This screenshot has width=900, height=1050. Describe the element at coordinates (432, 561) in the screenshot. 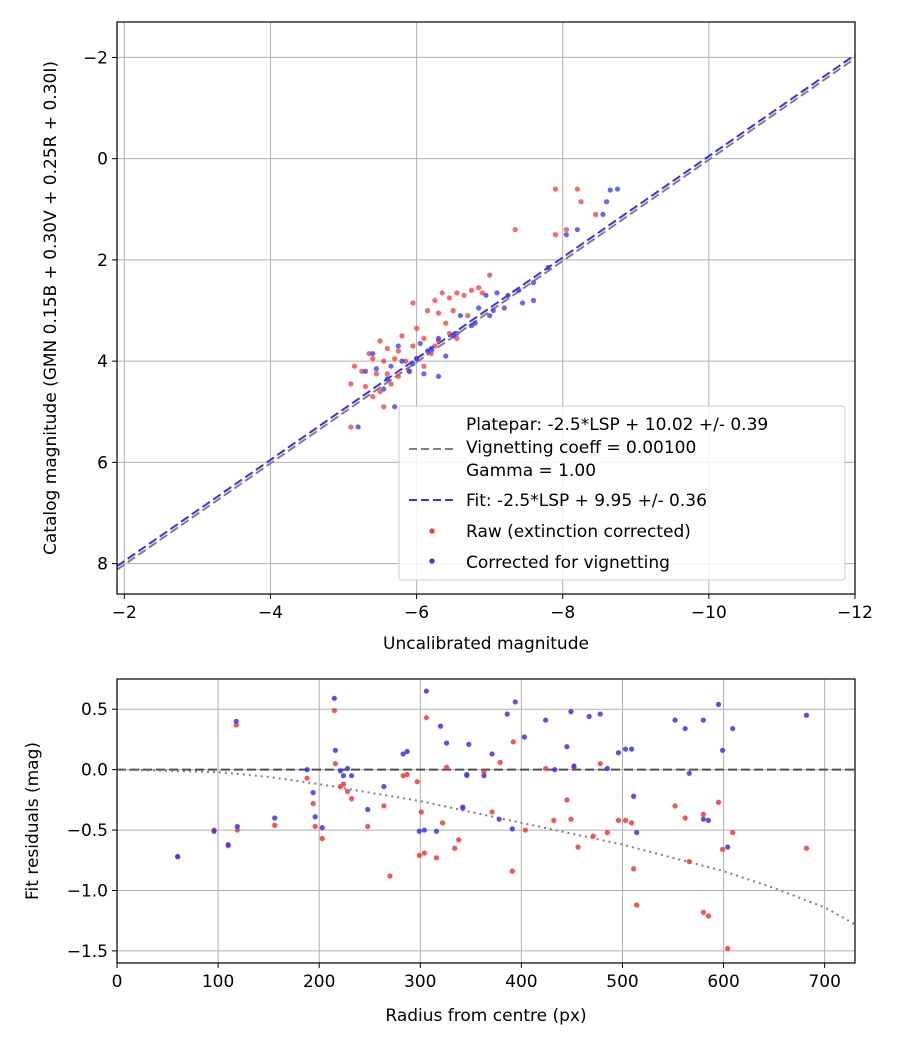

I see `legend-corrected-marker` at that location.